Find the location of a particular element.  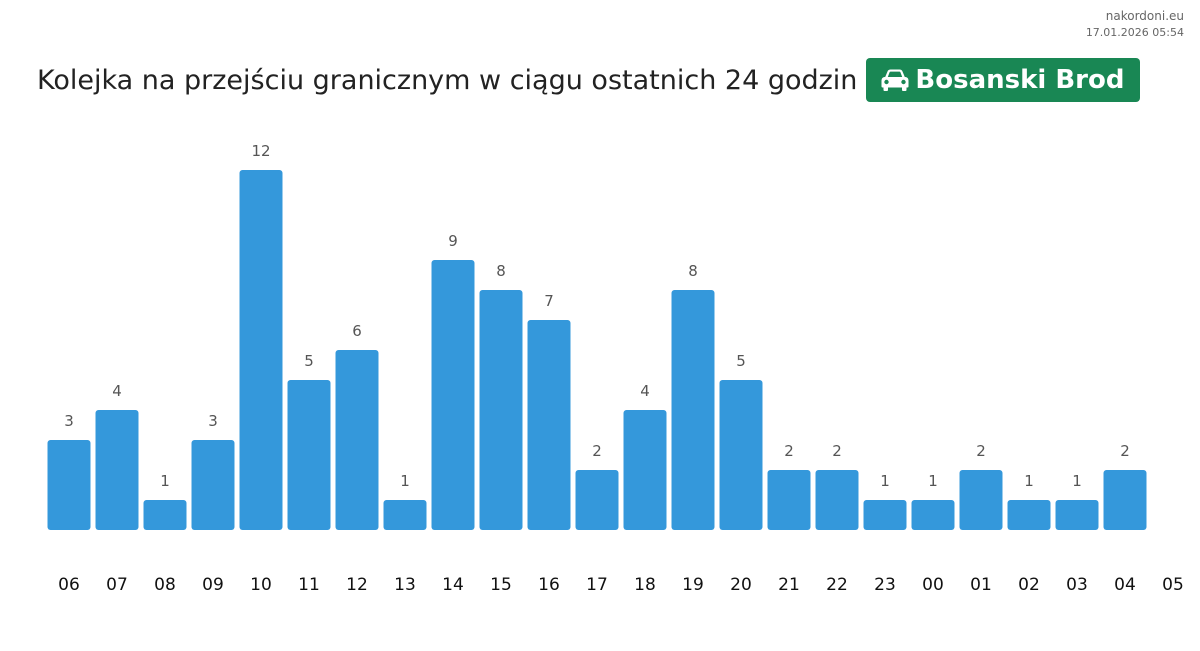

x-tick-label: 17 is located at coordinates (597, 585).